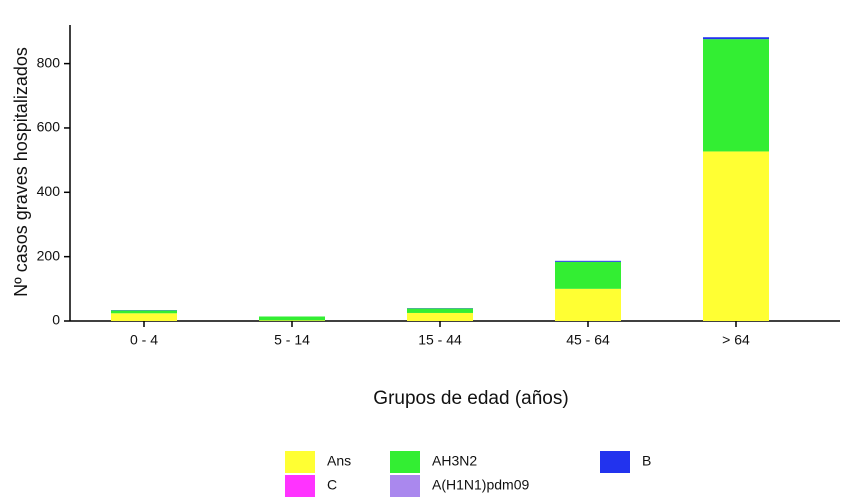 Image resolution: width=843 pixels, height=504 pixels. I want to click on y-axis-title: Nº casos graves hospitalizados, so click(21, 172).